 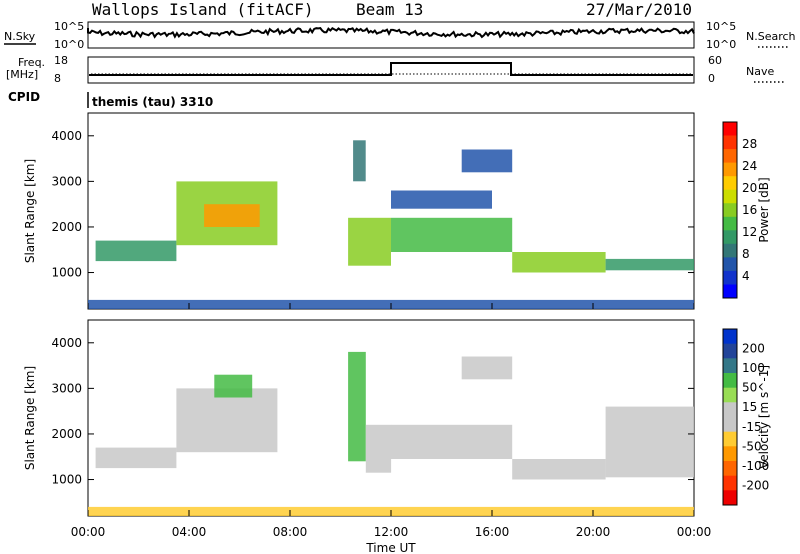 I want to click on cpid-label: CPID, so click(x=24, y=97).